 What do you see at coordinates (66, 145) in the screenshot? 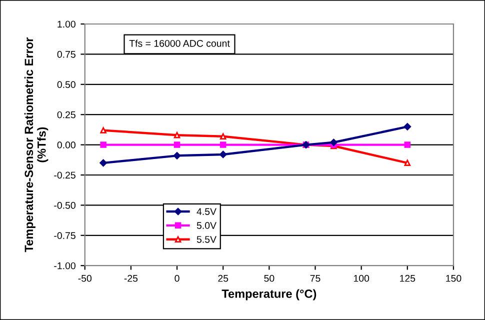
I see `y-tick-label: 0.00` at bounding box center [66, 145].